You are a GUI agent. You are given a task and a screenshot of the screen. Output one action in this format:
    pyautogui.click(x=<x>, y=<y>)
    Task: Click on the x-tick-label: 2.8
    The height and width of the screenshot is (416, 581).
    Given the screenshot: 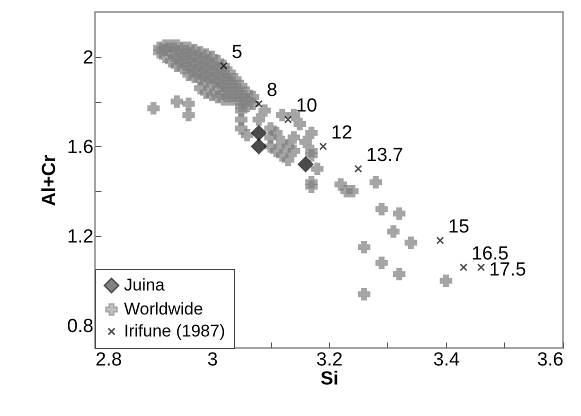 What is the action you would take?
    pyautogui.click(x=109, y=360)
    